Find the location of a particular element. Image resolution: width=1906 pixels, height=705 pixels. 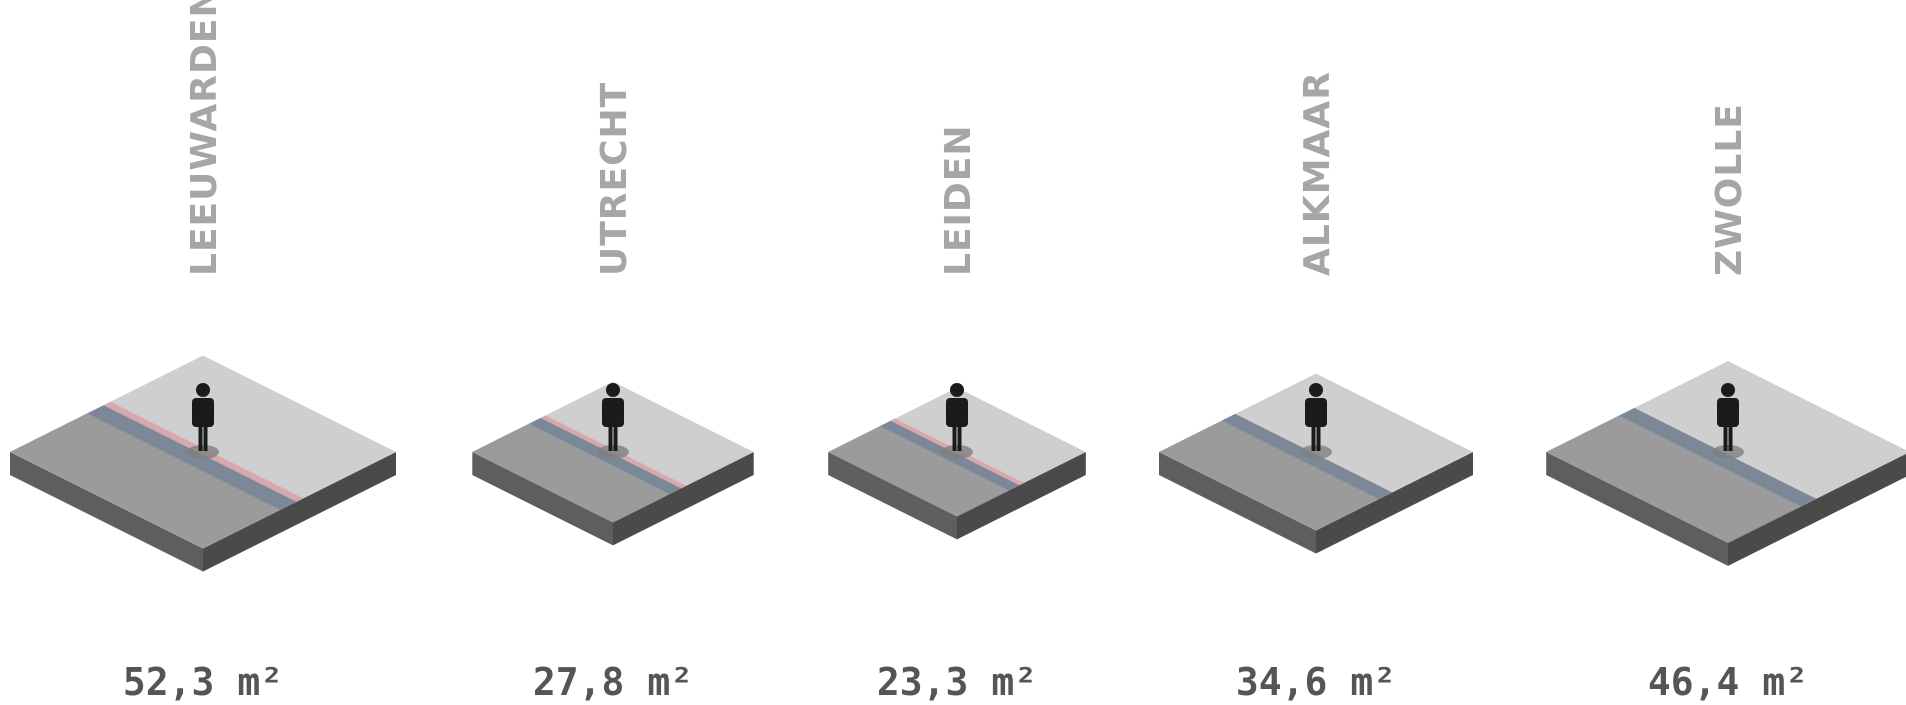

area-value-label: 34,6 m² is located at coordinates (1316, 682).